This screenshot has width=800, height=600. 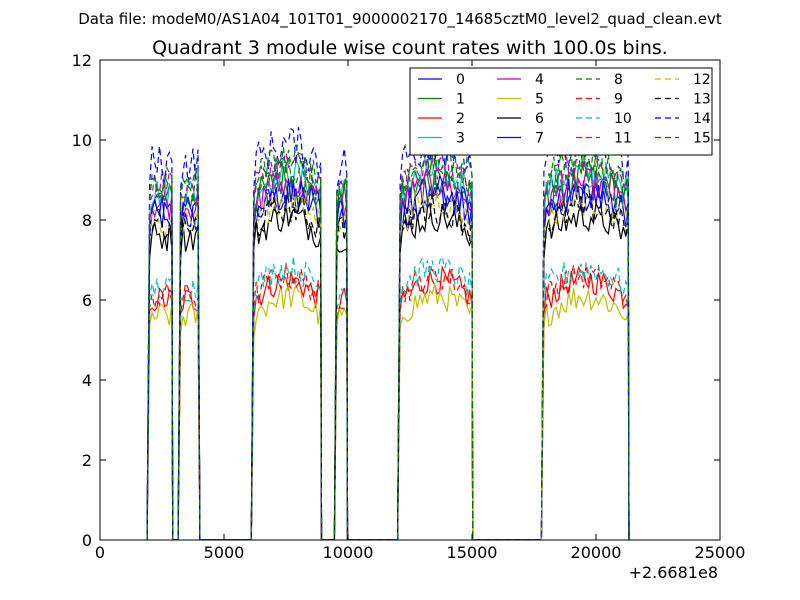 What do you see at coordinates (82, 60) in the screenshot?
I see `y-tick-label: 12` at bounding box center [82, 60].